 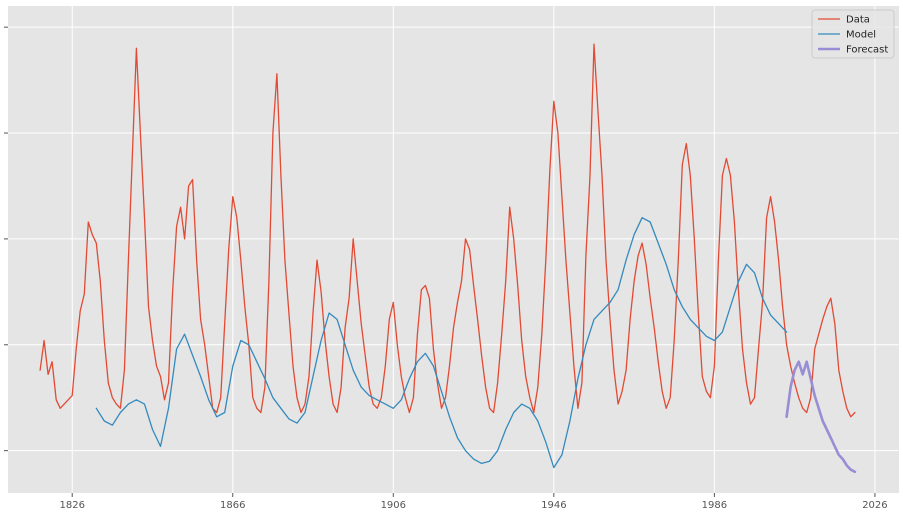 I want to click on x-tick-label: 1986, so click(x=714, y=505).